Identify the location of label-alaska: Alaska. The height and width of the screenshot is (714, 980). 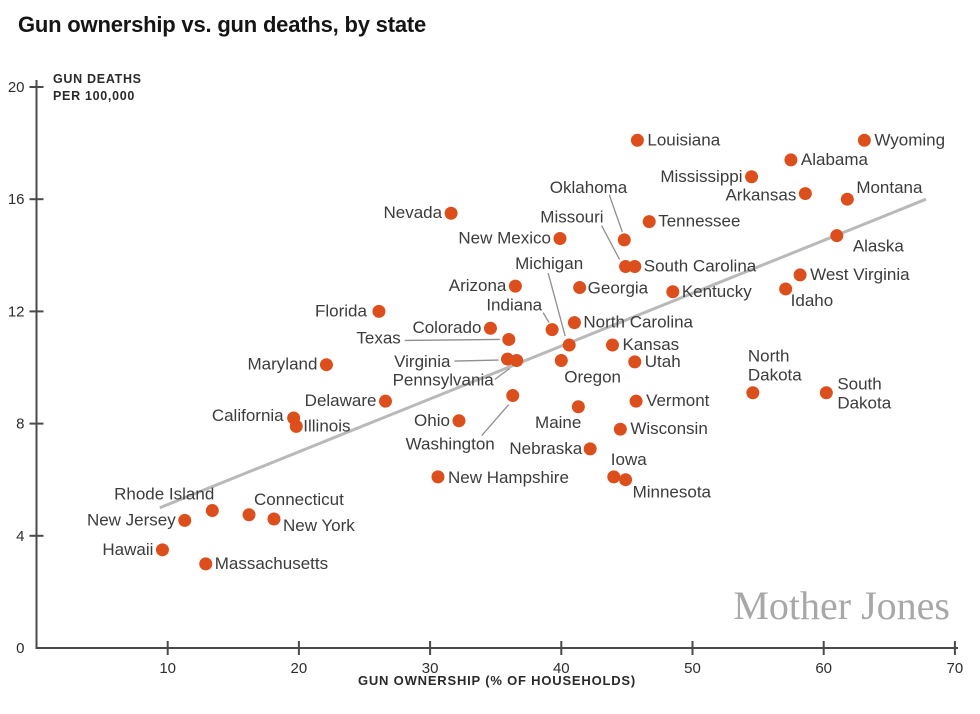
(879, 246).